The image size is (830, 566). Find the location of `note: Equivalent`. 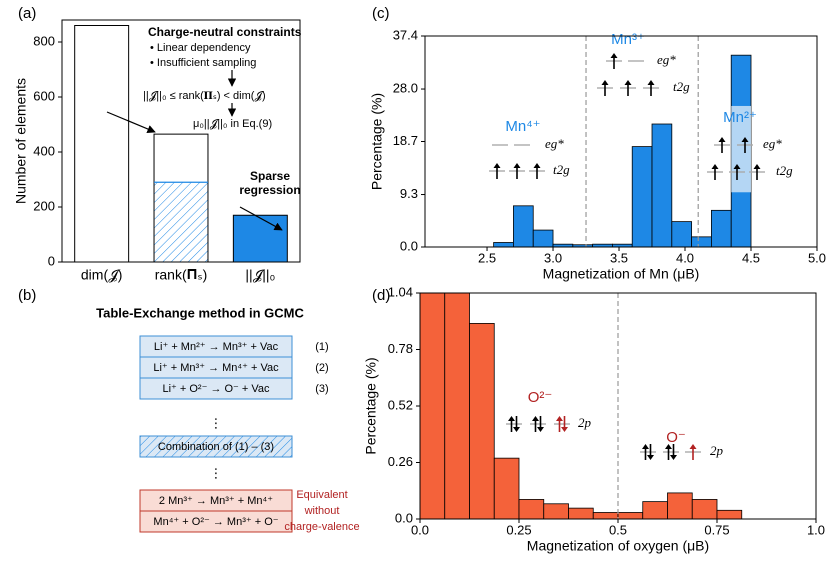

note: Equivalent is located at coordinates (321, 495).